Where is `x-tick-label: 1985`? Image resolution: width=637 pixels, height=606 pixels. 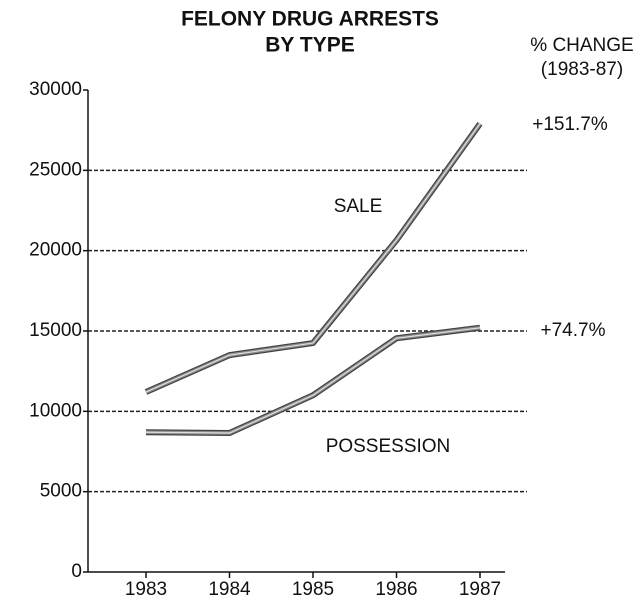 x-tick-label: 1985 is located at coordinates (313, 589).